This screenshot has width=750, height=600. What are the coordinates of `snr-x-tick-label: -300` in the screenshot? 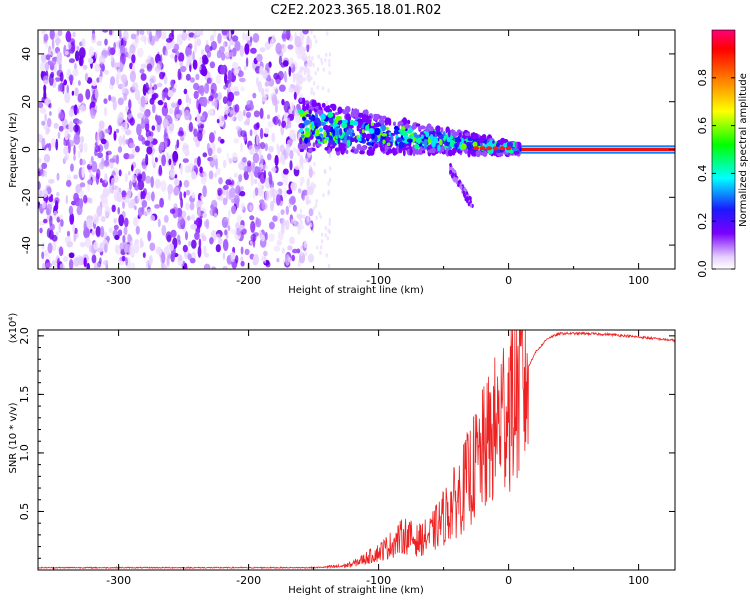 It's located at (118, 580).